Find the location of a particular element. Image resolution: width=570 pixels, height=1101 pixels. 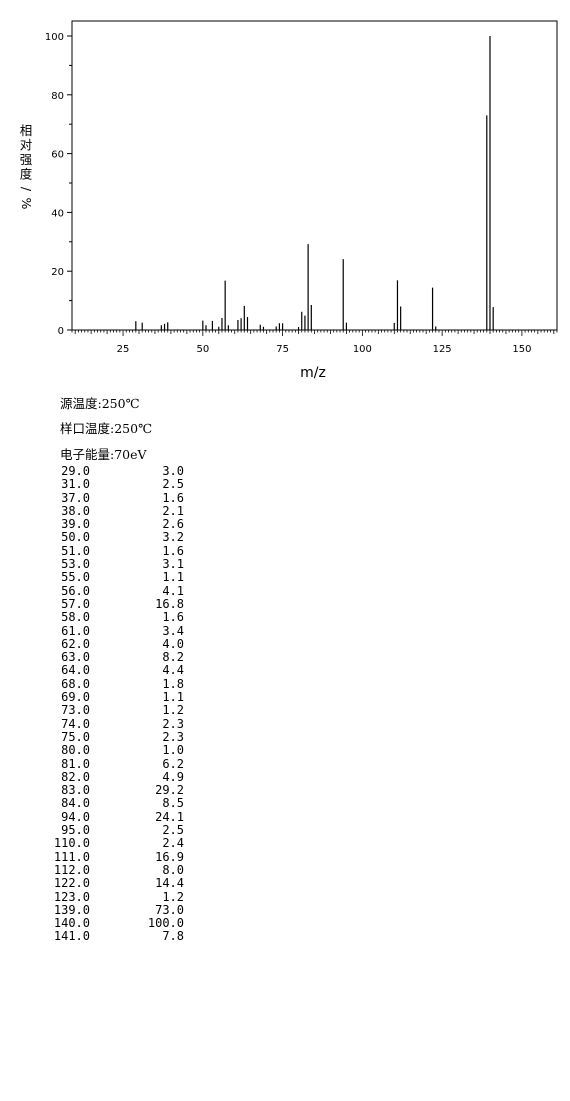

table-row: 64.0 4.4 is located at coordinates (116, 670).